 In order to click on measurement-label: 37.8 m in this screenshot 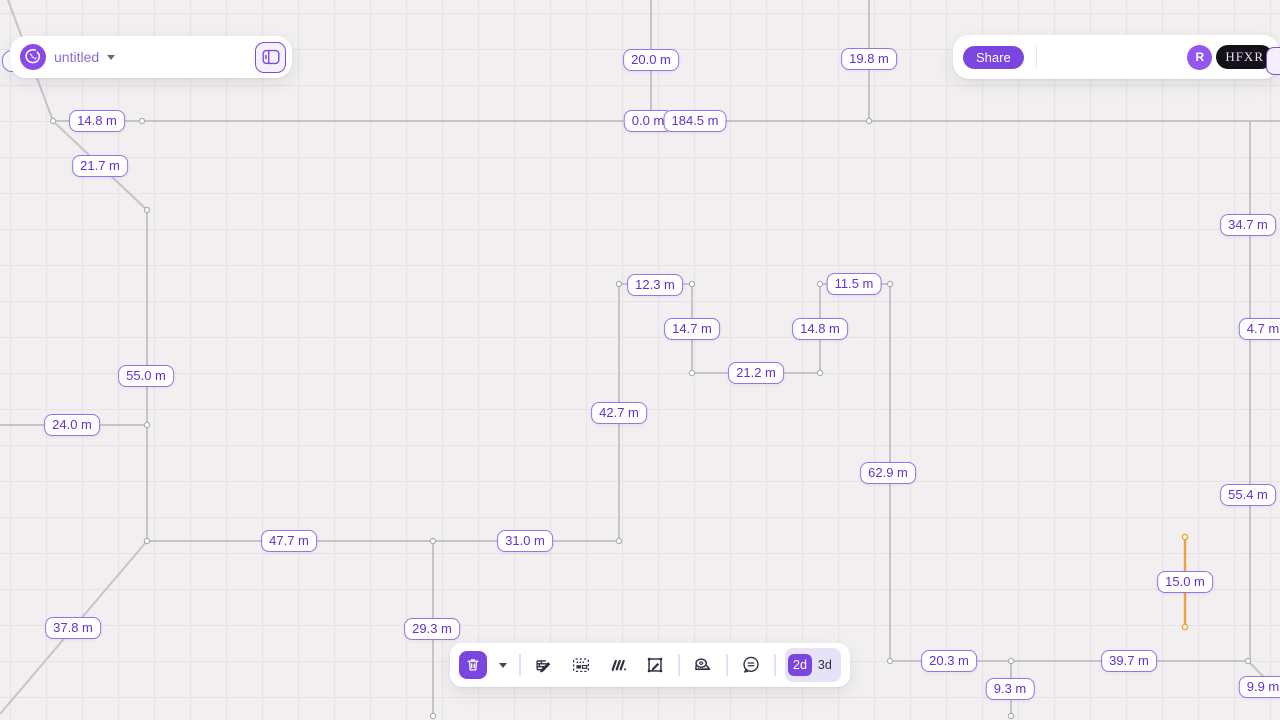, I will do `click(73, 628)`.